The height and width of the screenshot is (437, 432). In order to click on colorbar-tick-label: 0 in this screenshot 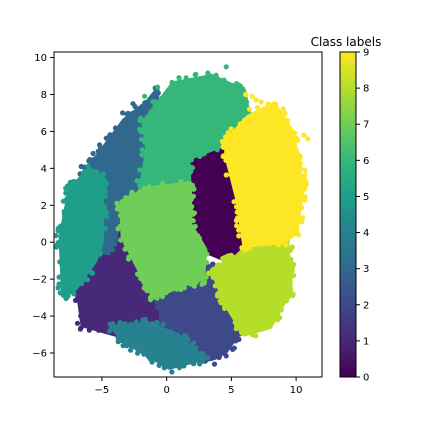, I will do `click(366, 378)`.